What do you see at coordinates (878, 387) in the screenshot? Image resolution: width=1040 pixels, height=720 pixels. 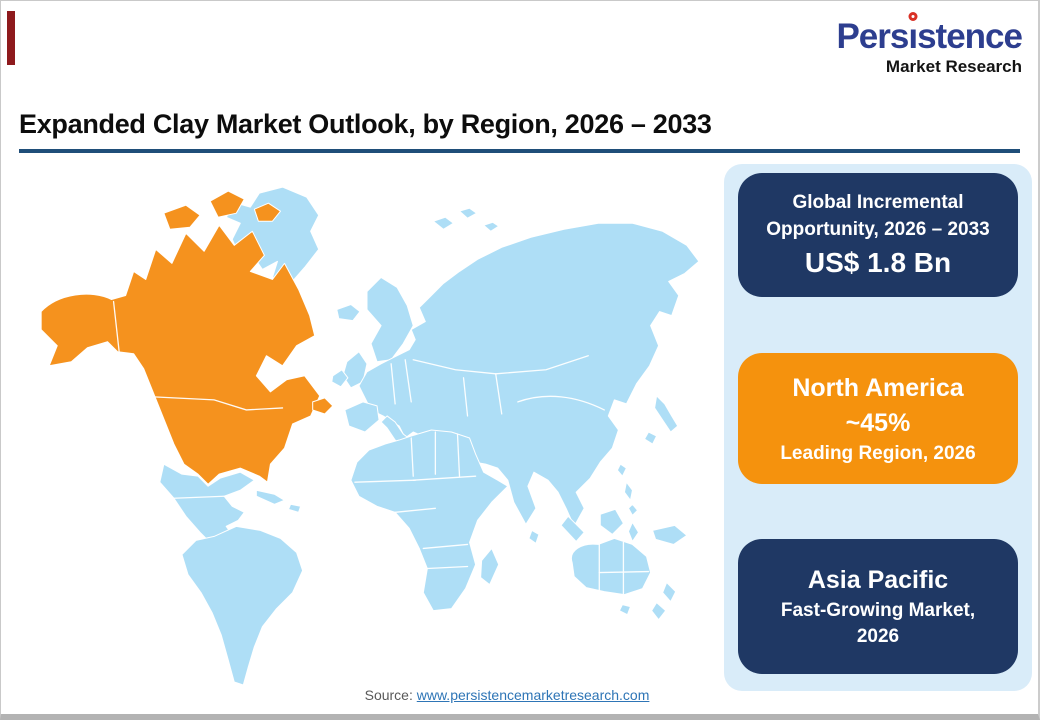 I see `north-america-title: North America` at bounding box center [878, 387].